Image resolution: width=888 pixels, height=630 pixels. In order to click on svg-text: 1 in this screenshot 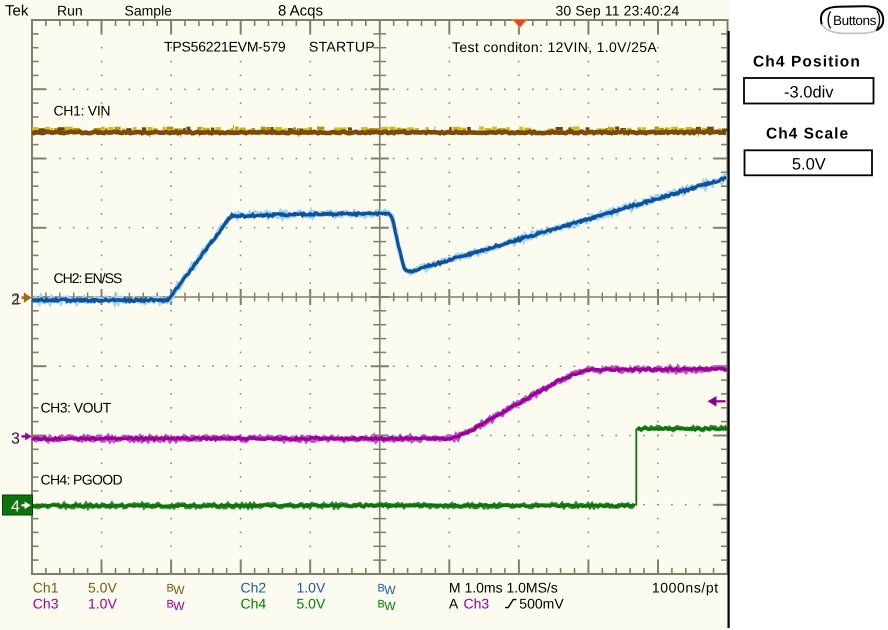, I will do `click(17, 299)`.